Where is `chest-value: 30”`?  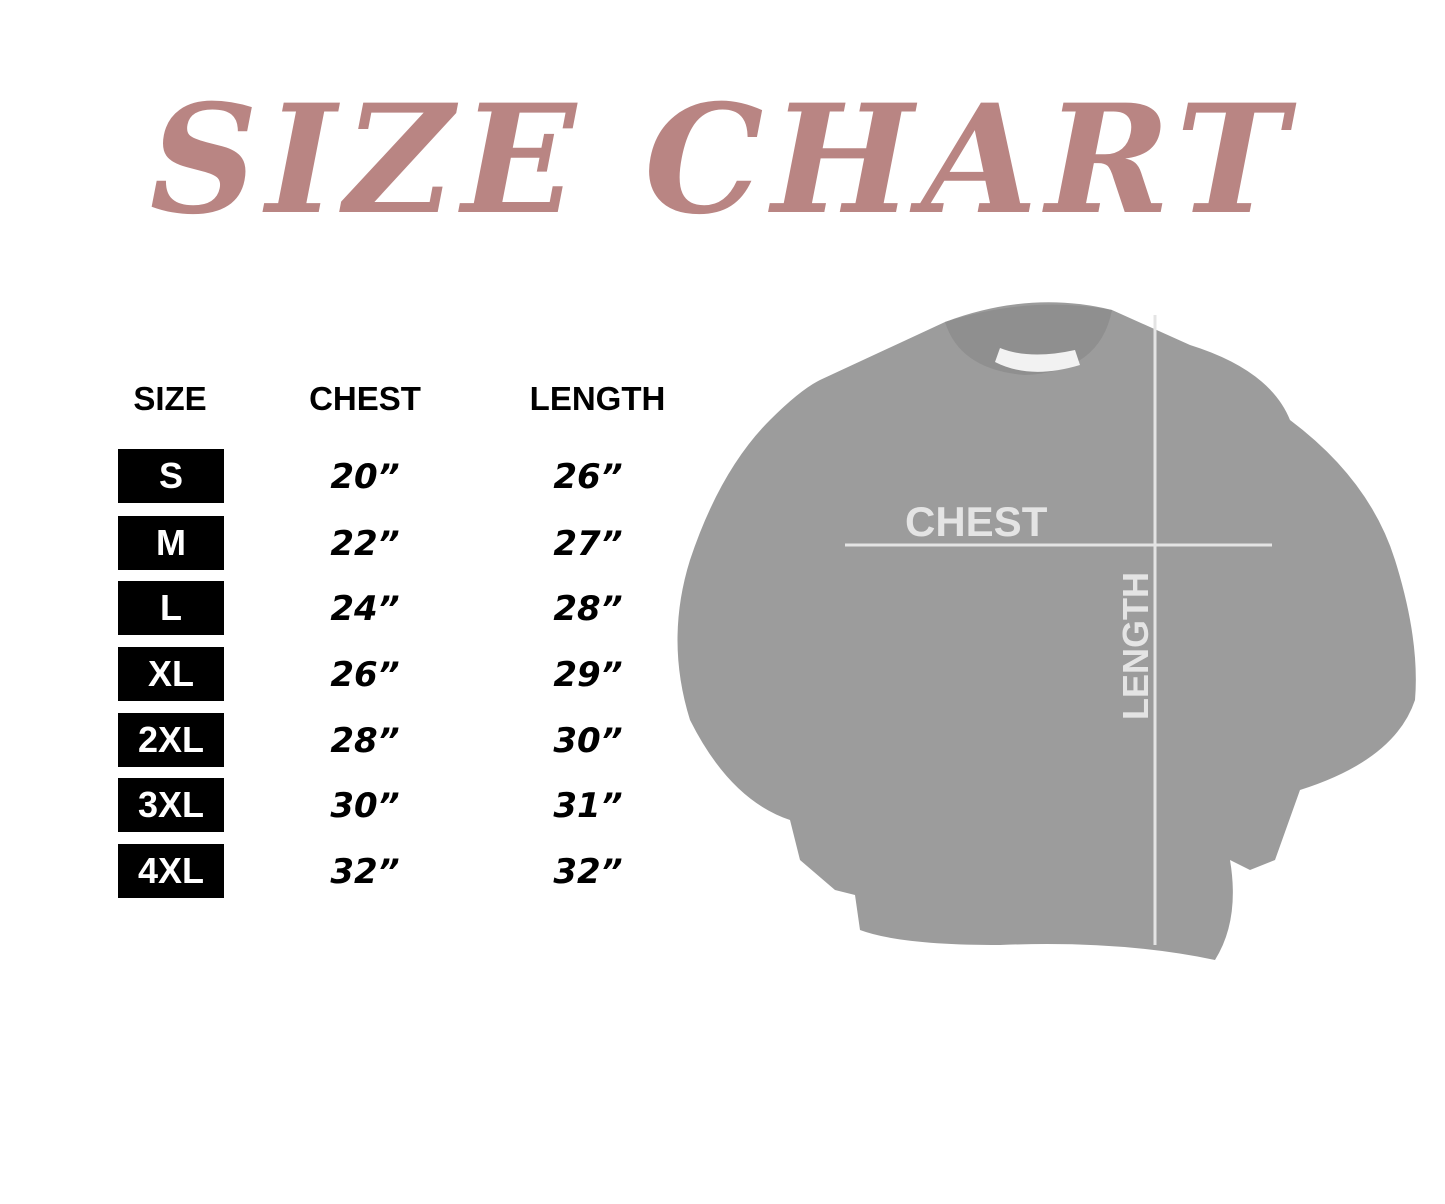 chest-value: 30” is located at coordinates (365, 806).